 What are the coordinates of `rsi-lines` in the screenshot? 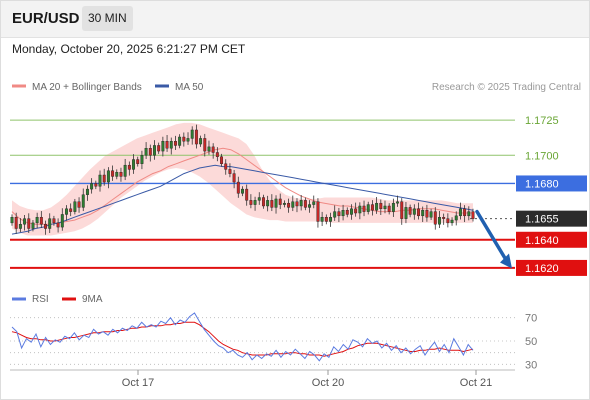 It's located at (242, 337).